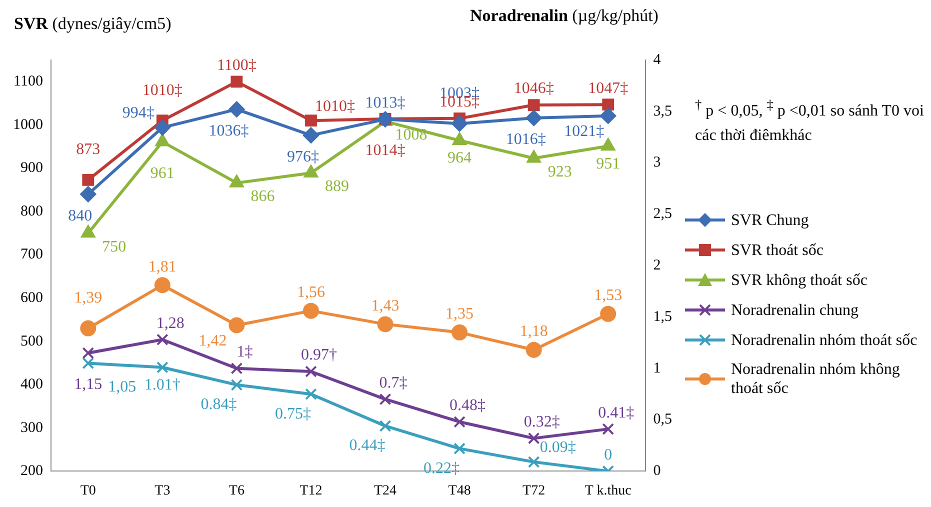  I want to click on data-label: 0.75‡, so click(292, 413).